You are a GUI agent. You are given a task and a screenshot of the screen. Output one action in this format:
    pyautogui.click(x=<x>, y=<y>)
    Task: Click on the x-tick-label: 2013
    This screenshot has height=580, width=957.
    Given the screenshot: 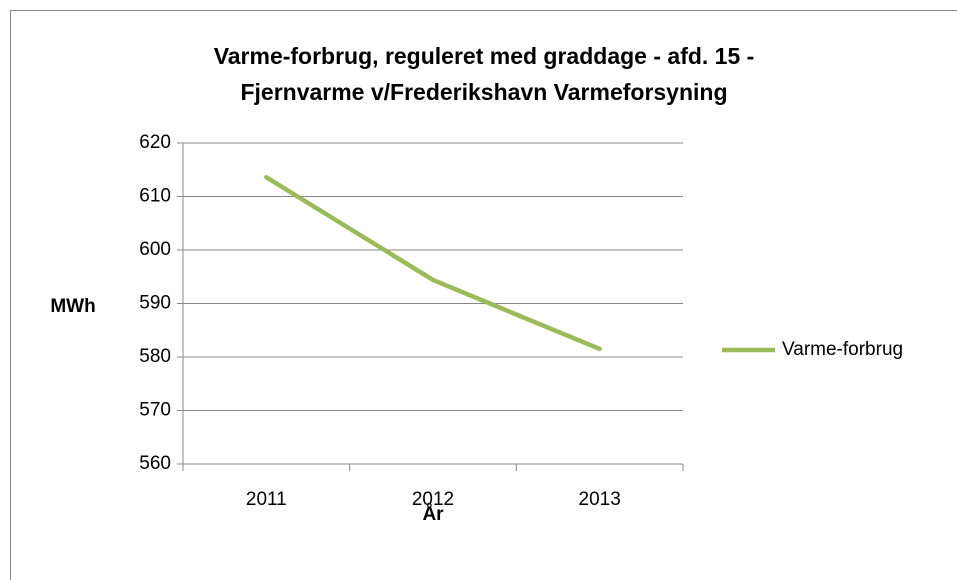 What is the action you would take?
    pyautogui.click(x=600, y=499)
    